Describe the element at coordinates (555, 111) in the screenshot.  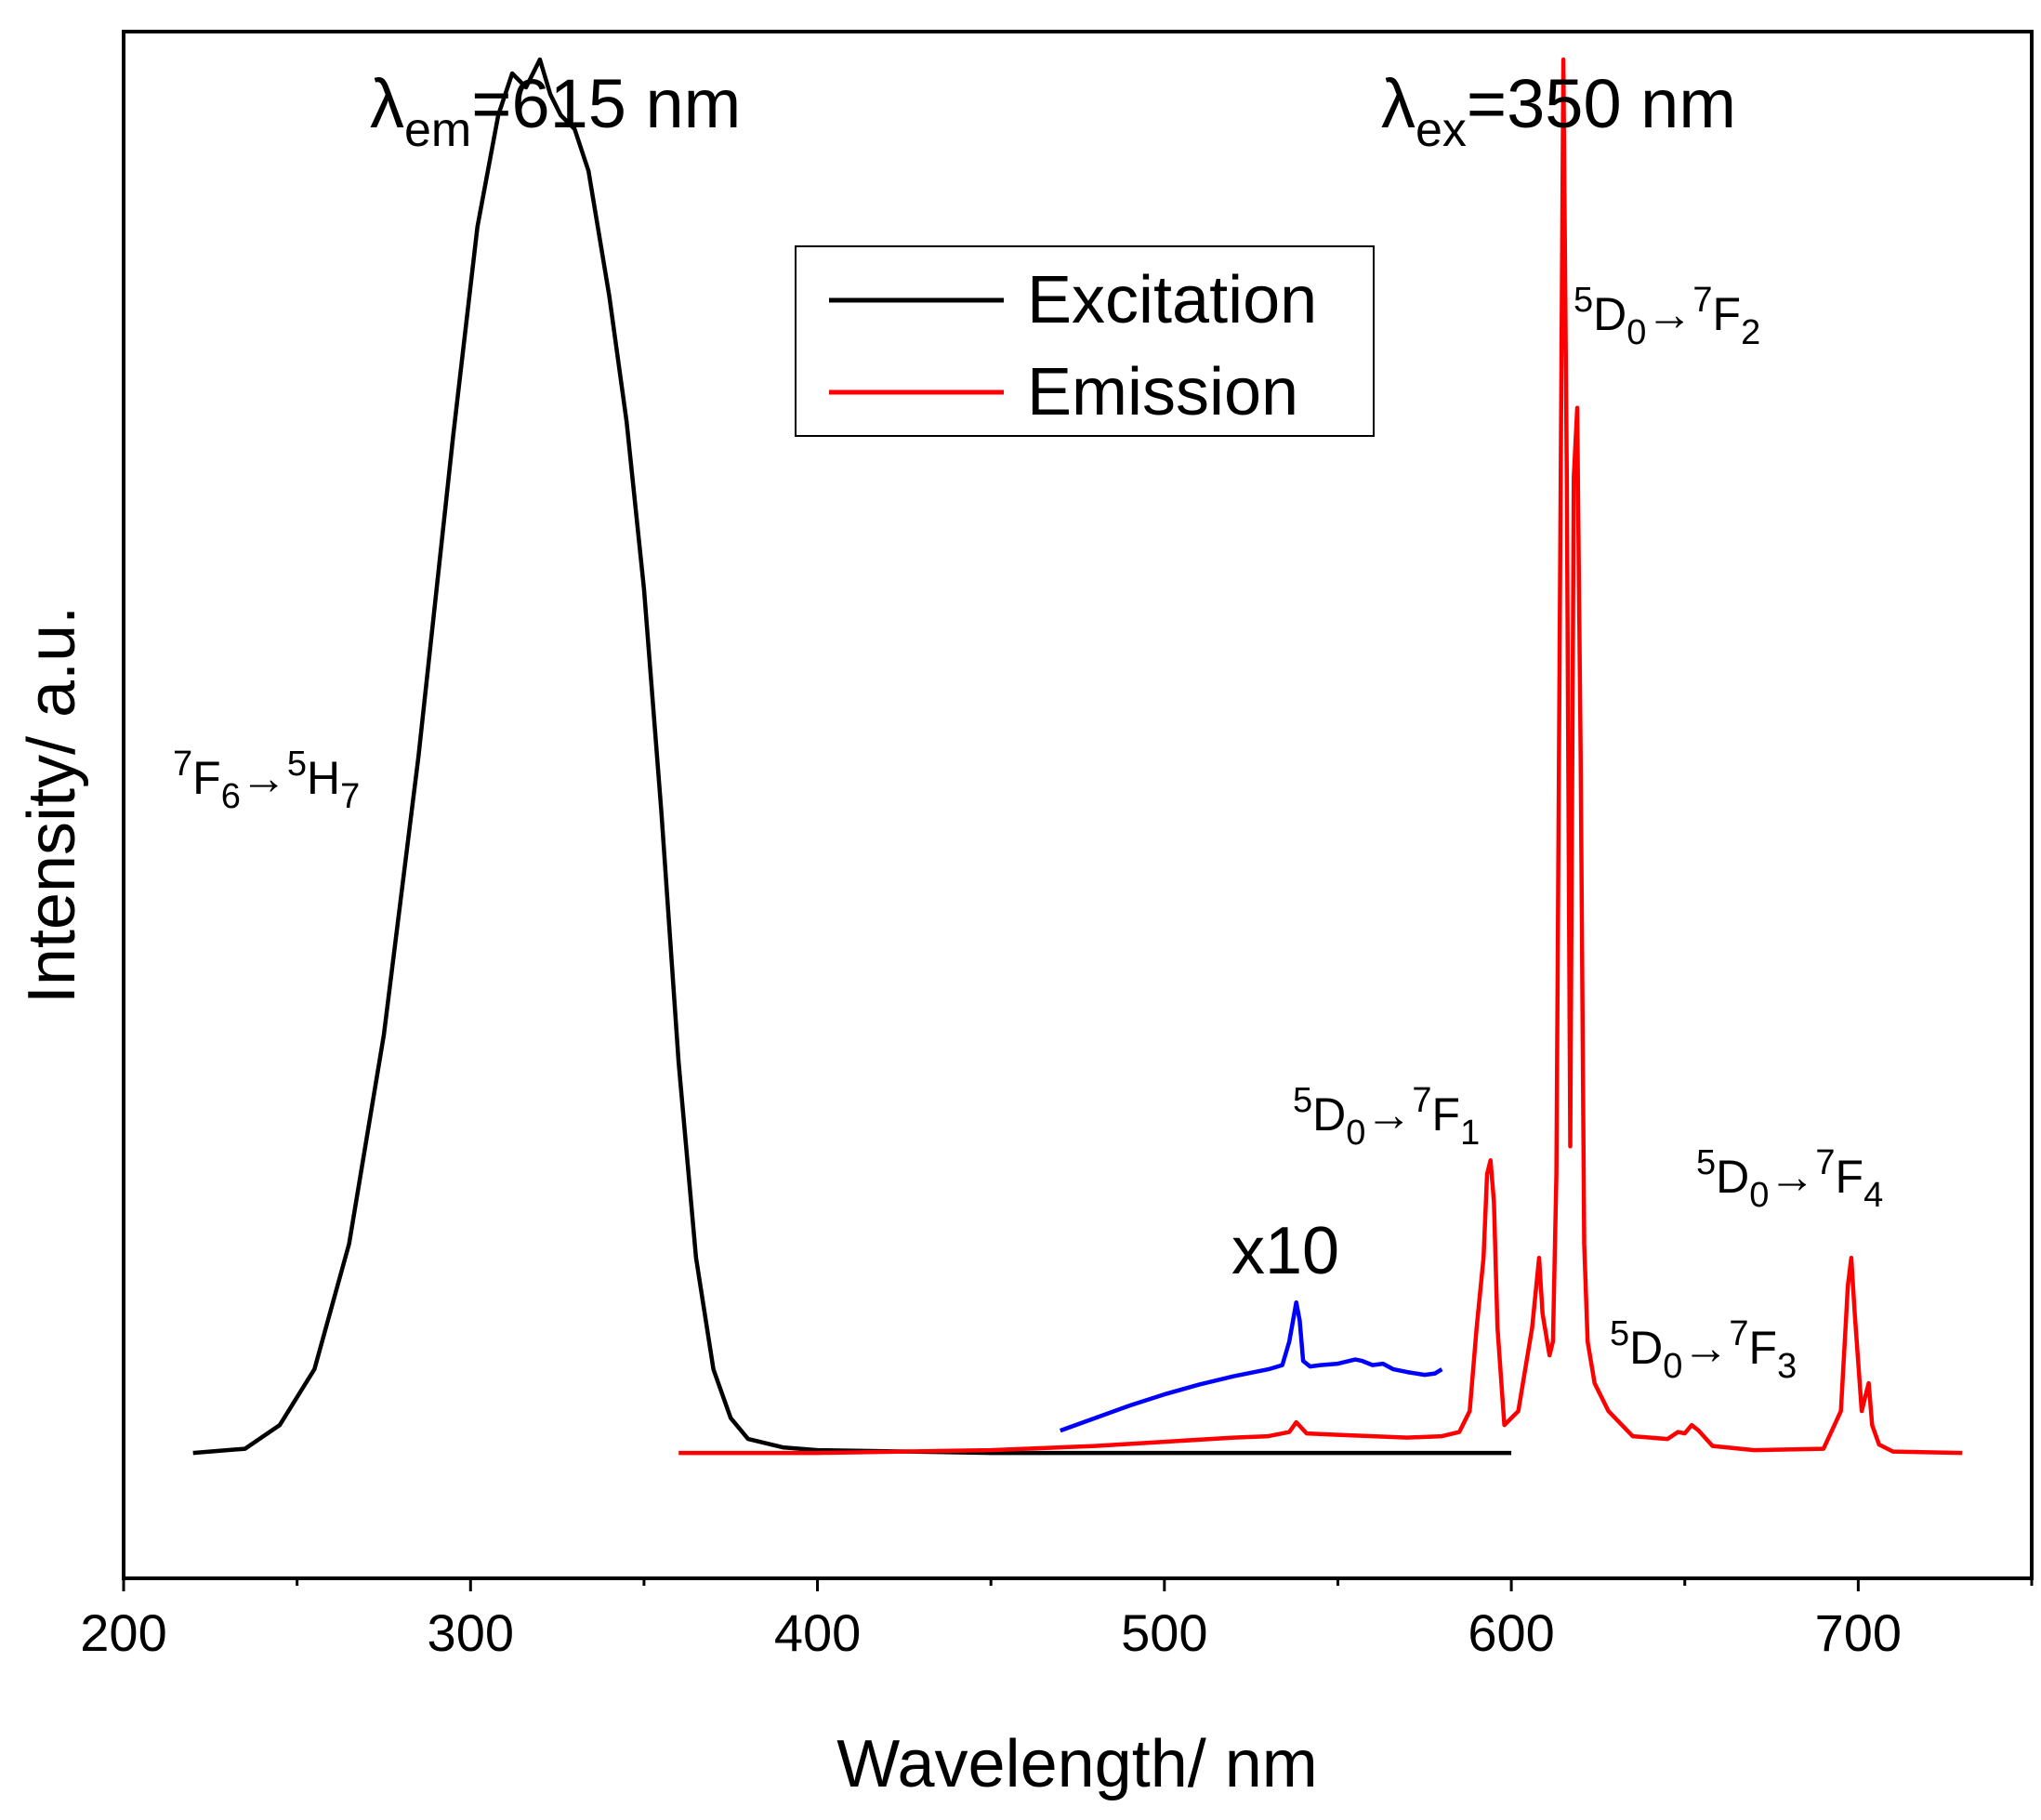
I see `lambda-em-label: λem=615 nm` at that location.